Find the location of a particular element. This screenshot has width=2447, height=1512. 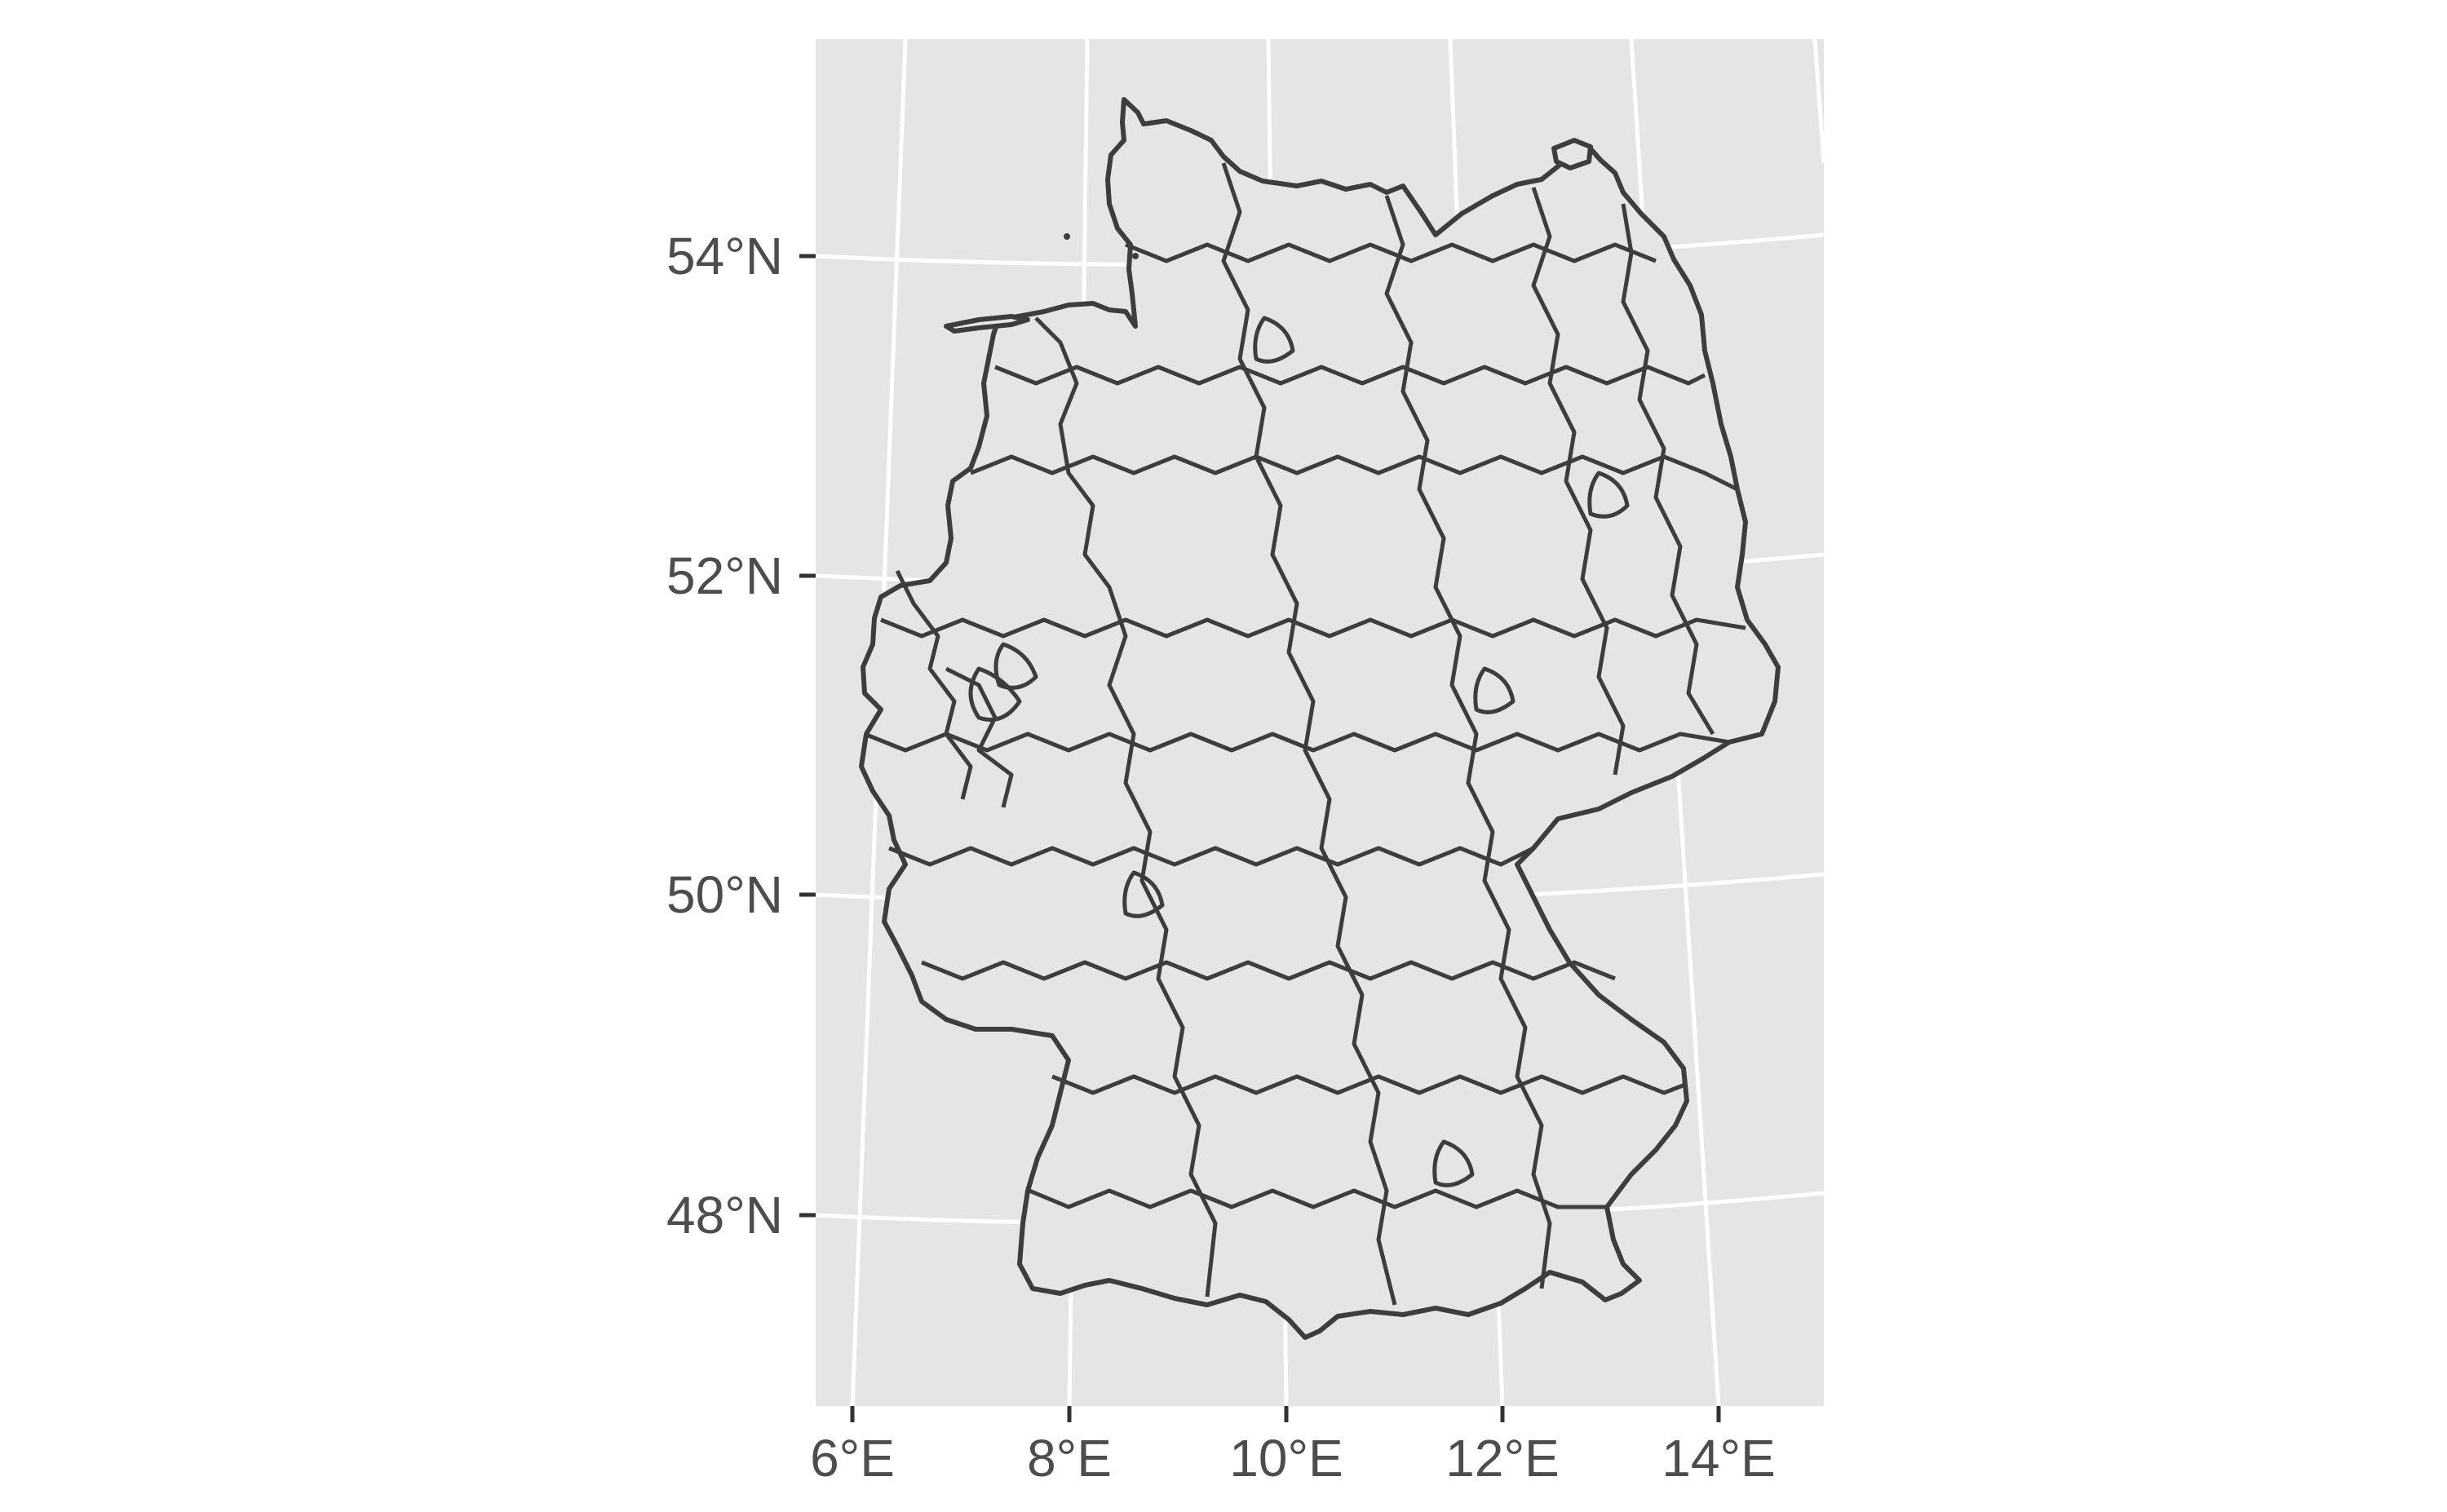

x-tick-label-12: 12°E is located at coordinates (1502, 1458).